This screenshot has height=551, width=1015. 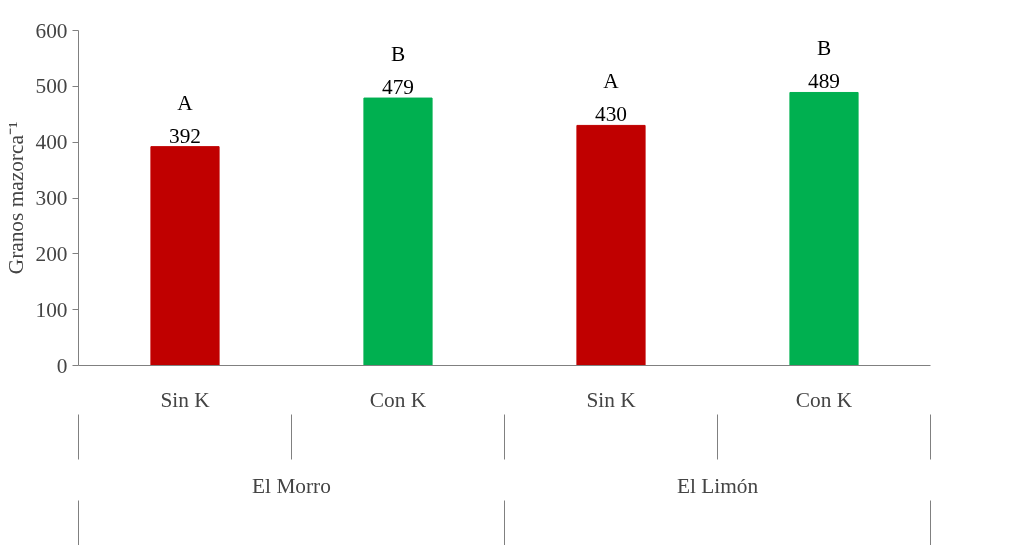 What do you see at coordinates (51, 86) in the screenshot?
I see `y-tick-label: 500` at bounding box center [51, 86].